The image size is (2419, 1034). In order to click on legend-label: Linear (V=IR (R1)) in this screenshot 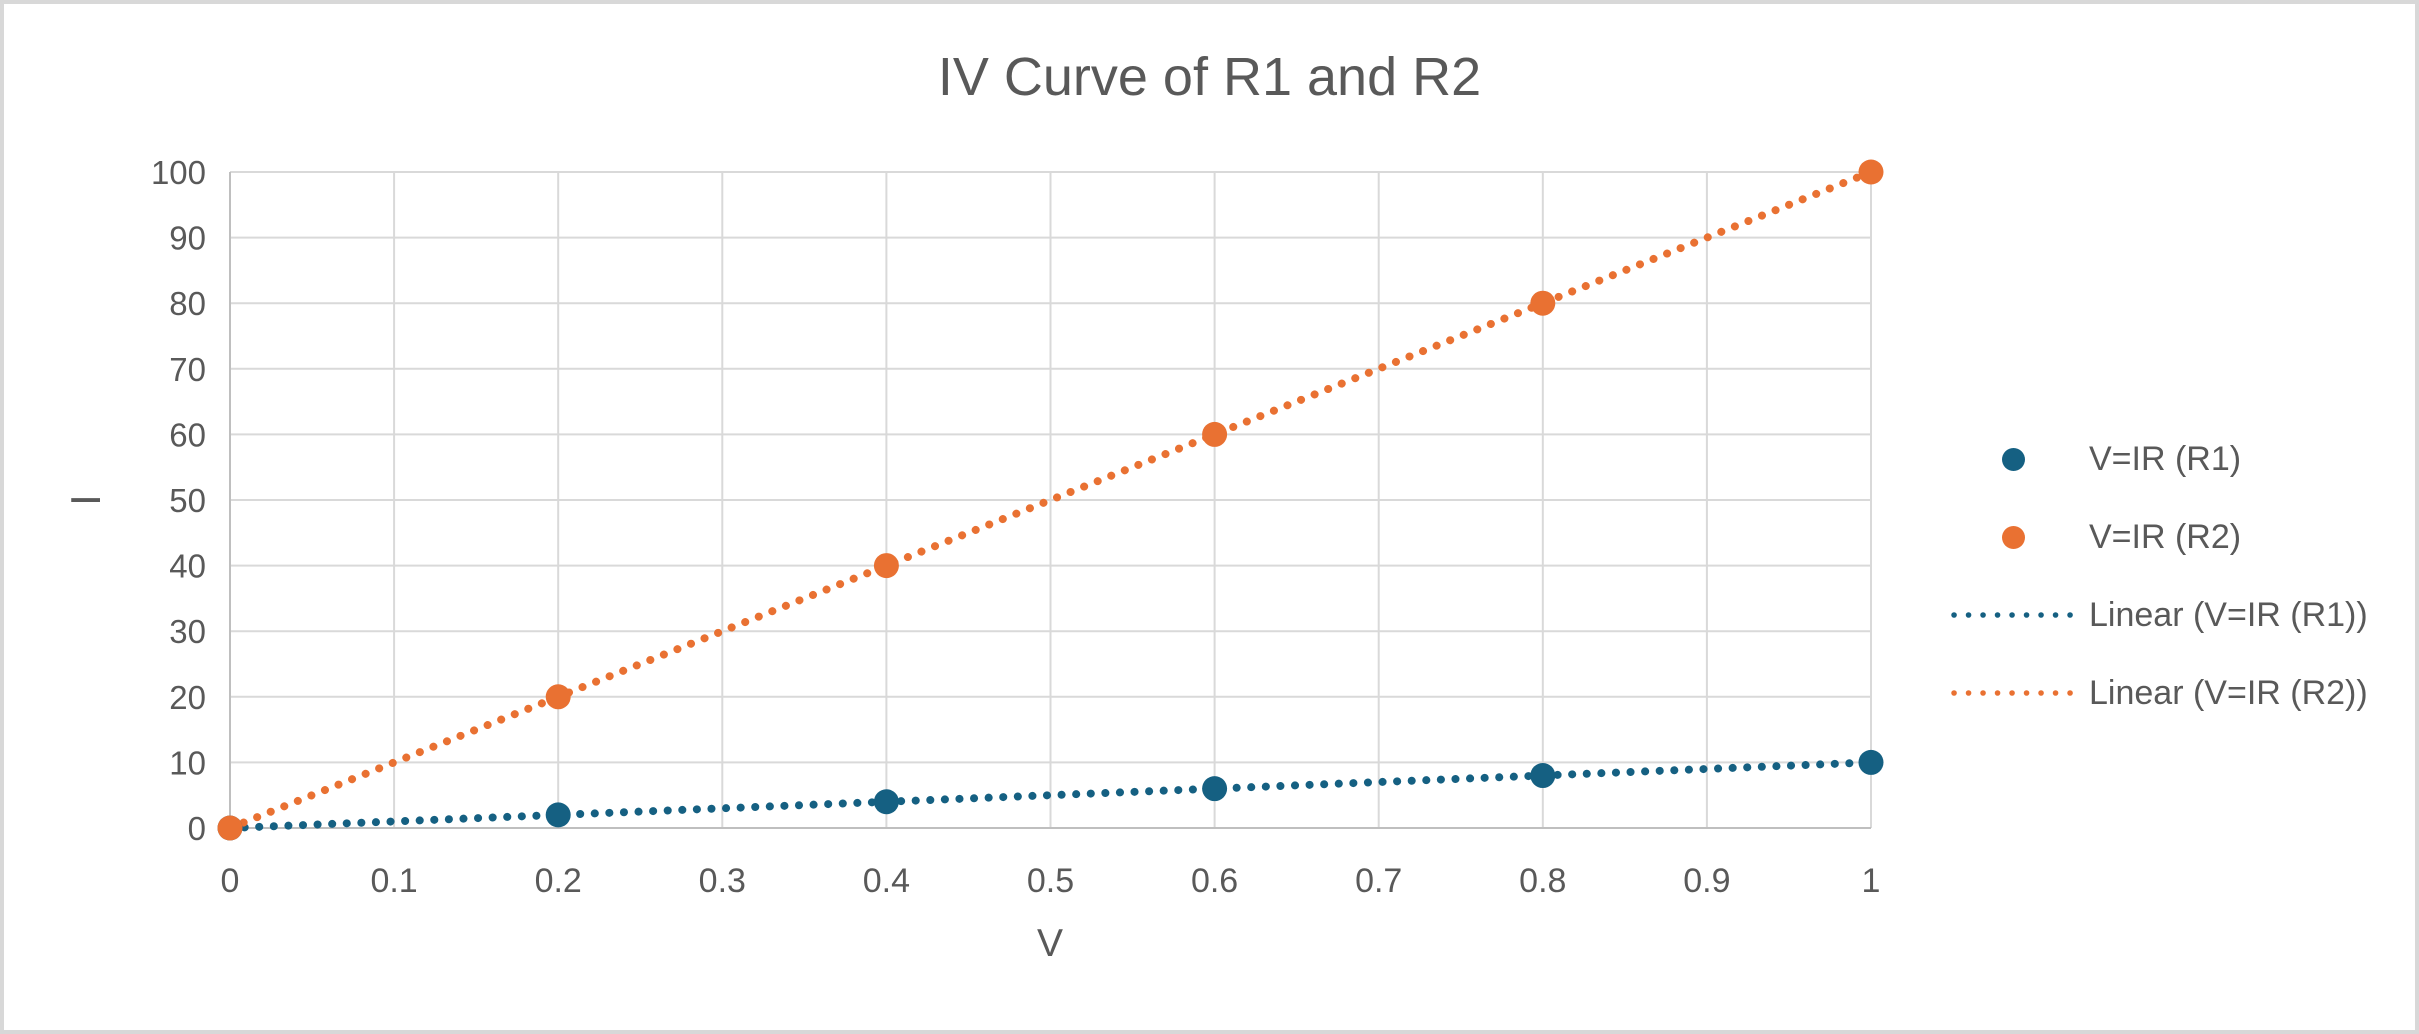, I will do `click(2228, 614)`.